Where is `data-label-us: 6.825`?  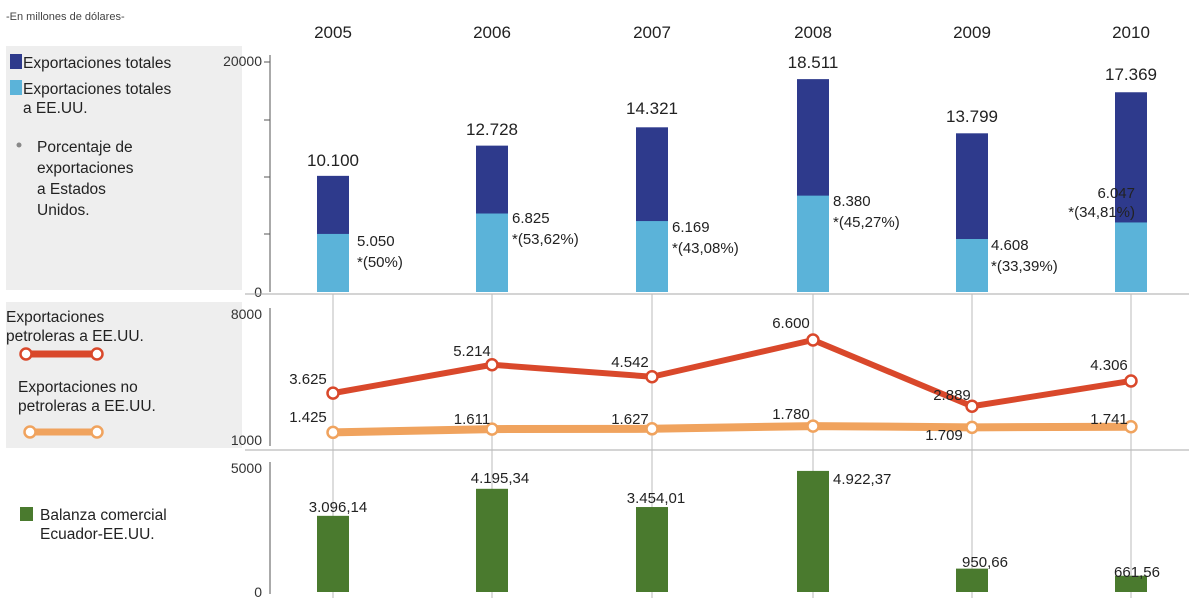
data-label-us: 6.825 is located at coordinates (531, 218).